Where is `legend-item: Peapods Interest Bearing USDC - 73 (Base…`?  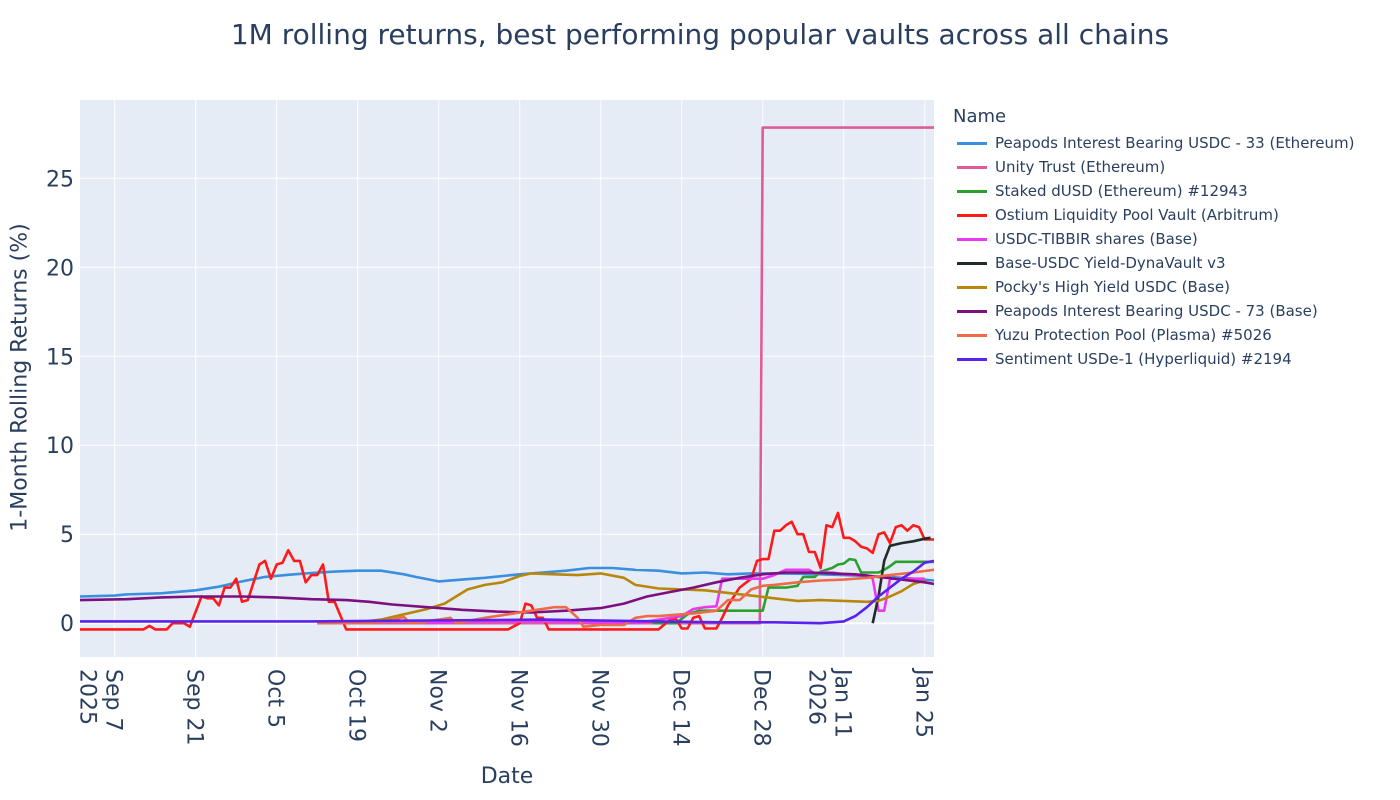
legend-item: Peapods Interest Bearing USDC - 73 (Base… is located at coordinates (1153, 311).